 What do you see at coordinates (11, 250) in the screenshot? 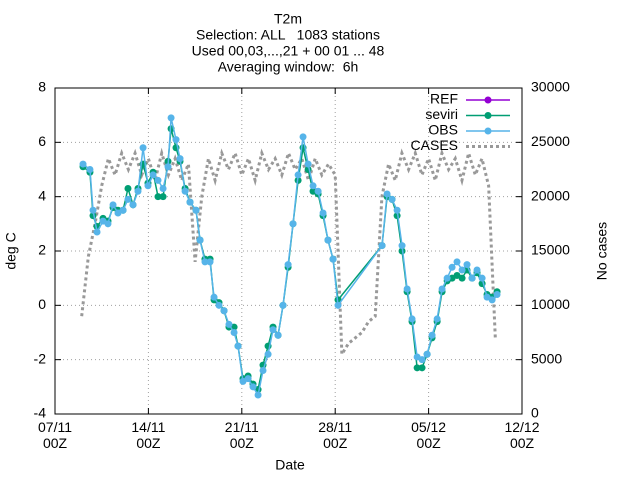
I see `y-axis-label: deg C` at bounding box center [11, 250].